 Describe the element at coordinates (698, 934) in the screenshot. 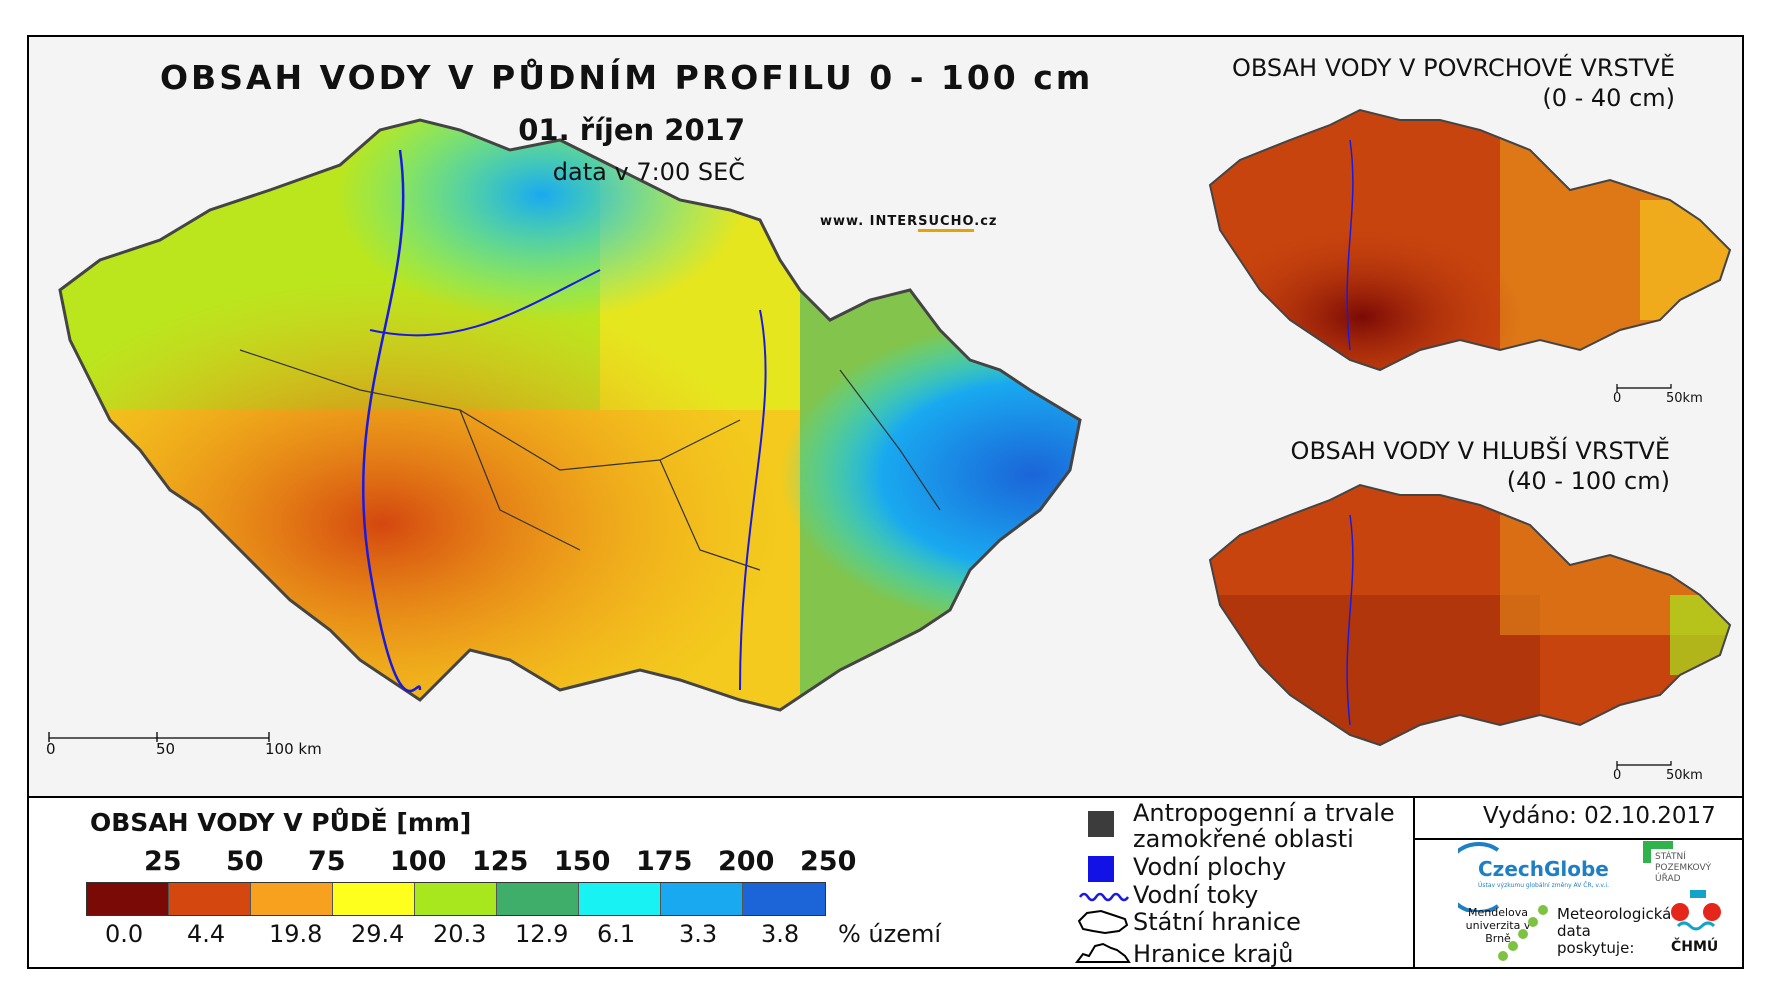

I see `percent-label: 3.3` at that location.